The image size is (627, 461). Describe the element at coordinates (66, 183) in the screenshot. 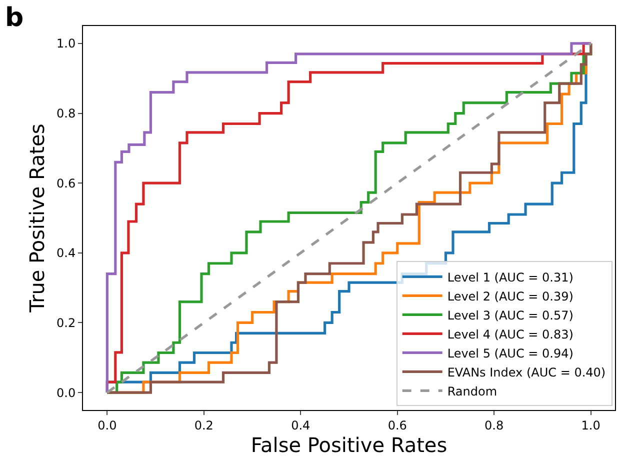

I see `y-tick-label: 0.6` at that location.